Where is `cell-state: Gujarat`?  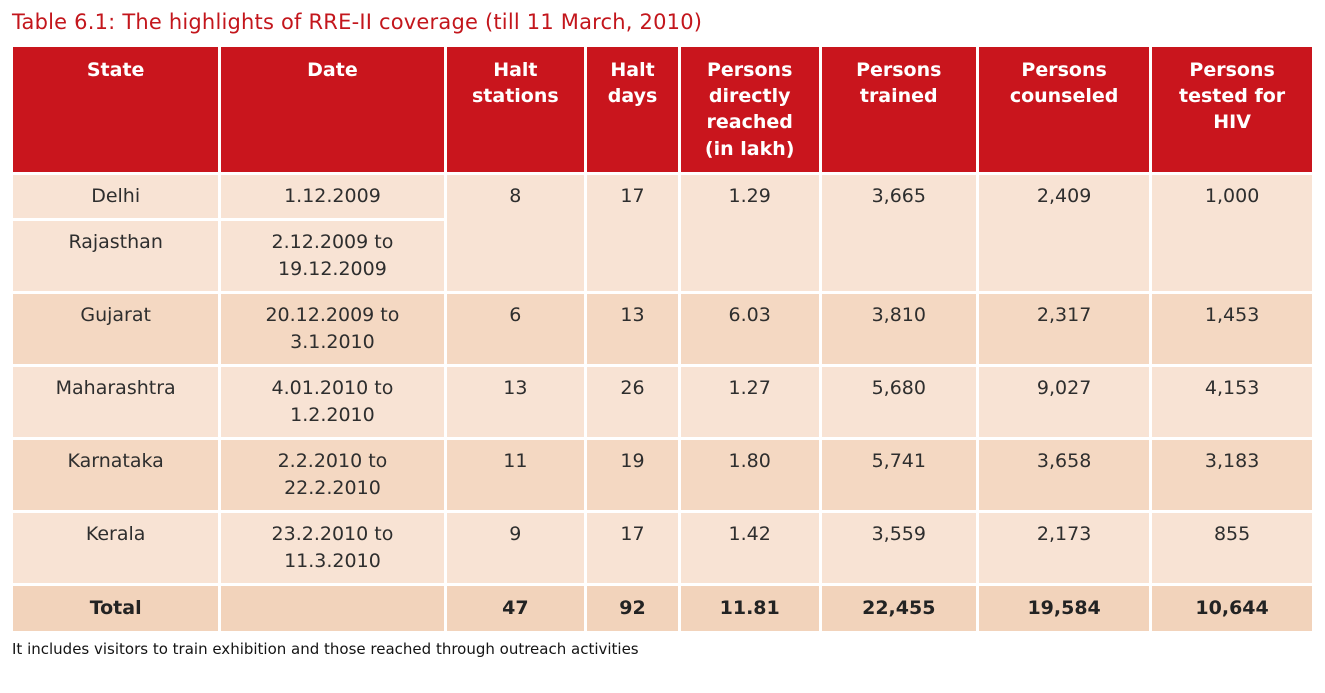
cell-state: Gujarat is located at coordinates (115, 328).